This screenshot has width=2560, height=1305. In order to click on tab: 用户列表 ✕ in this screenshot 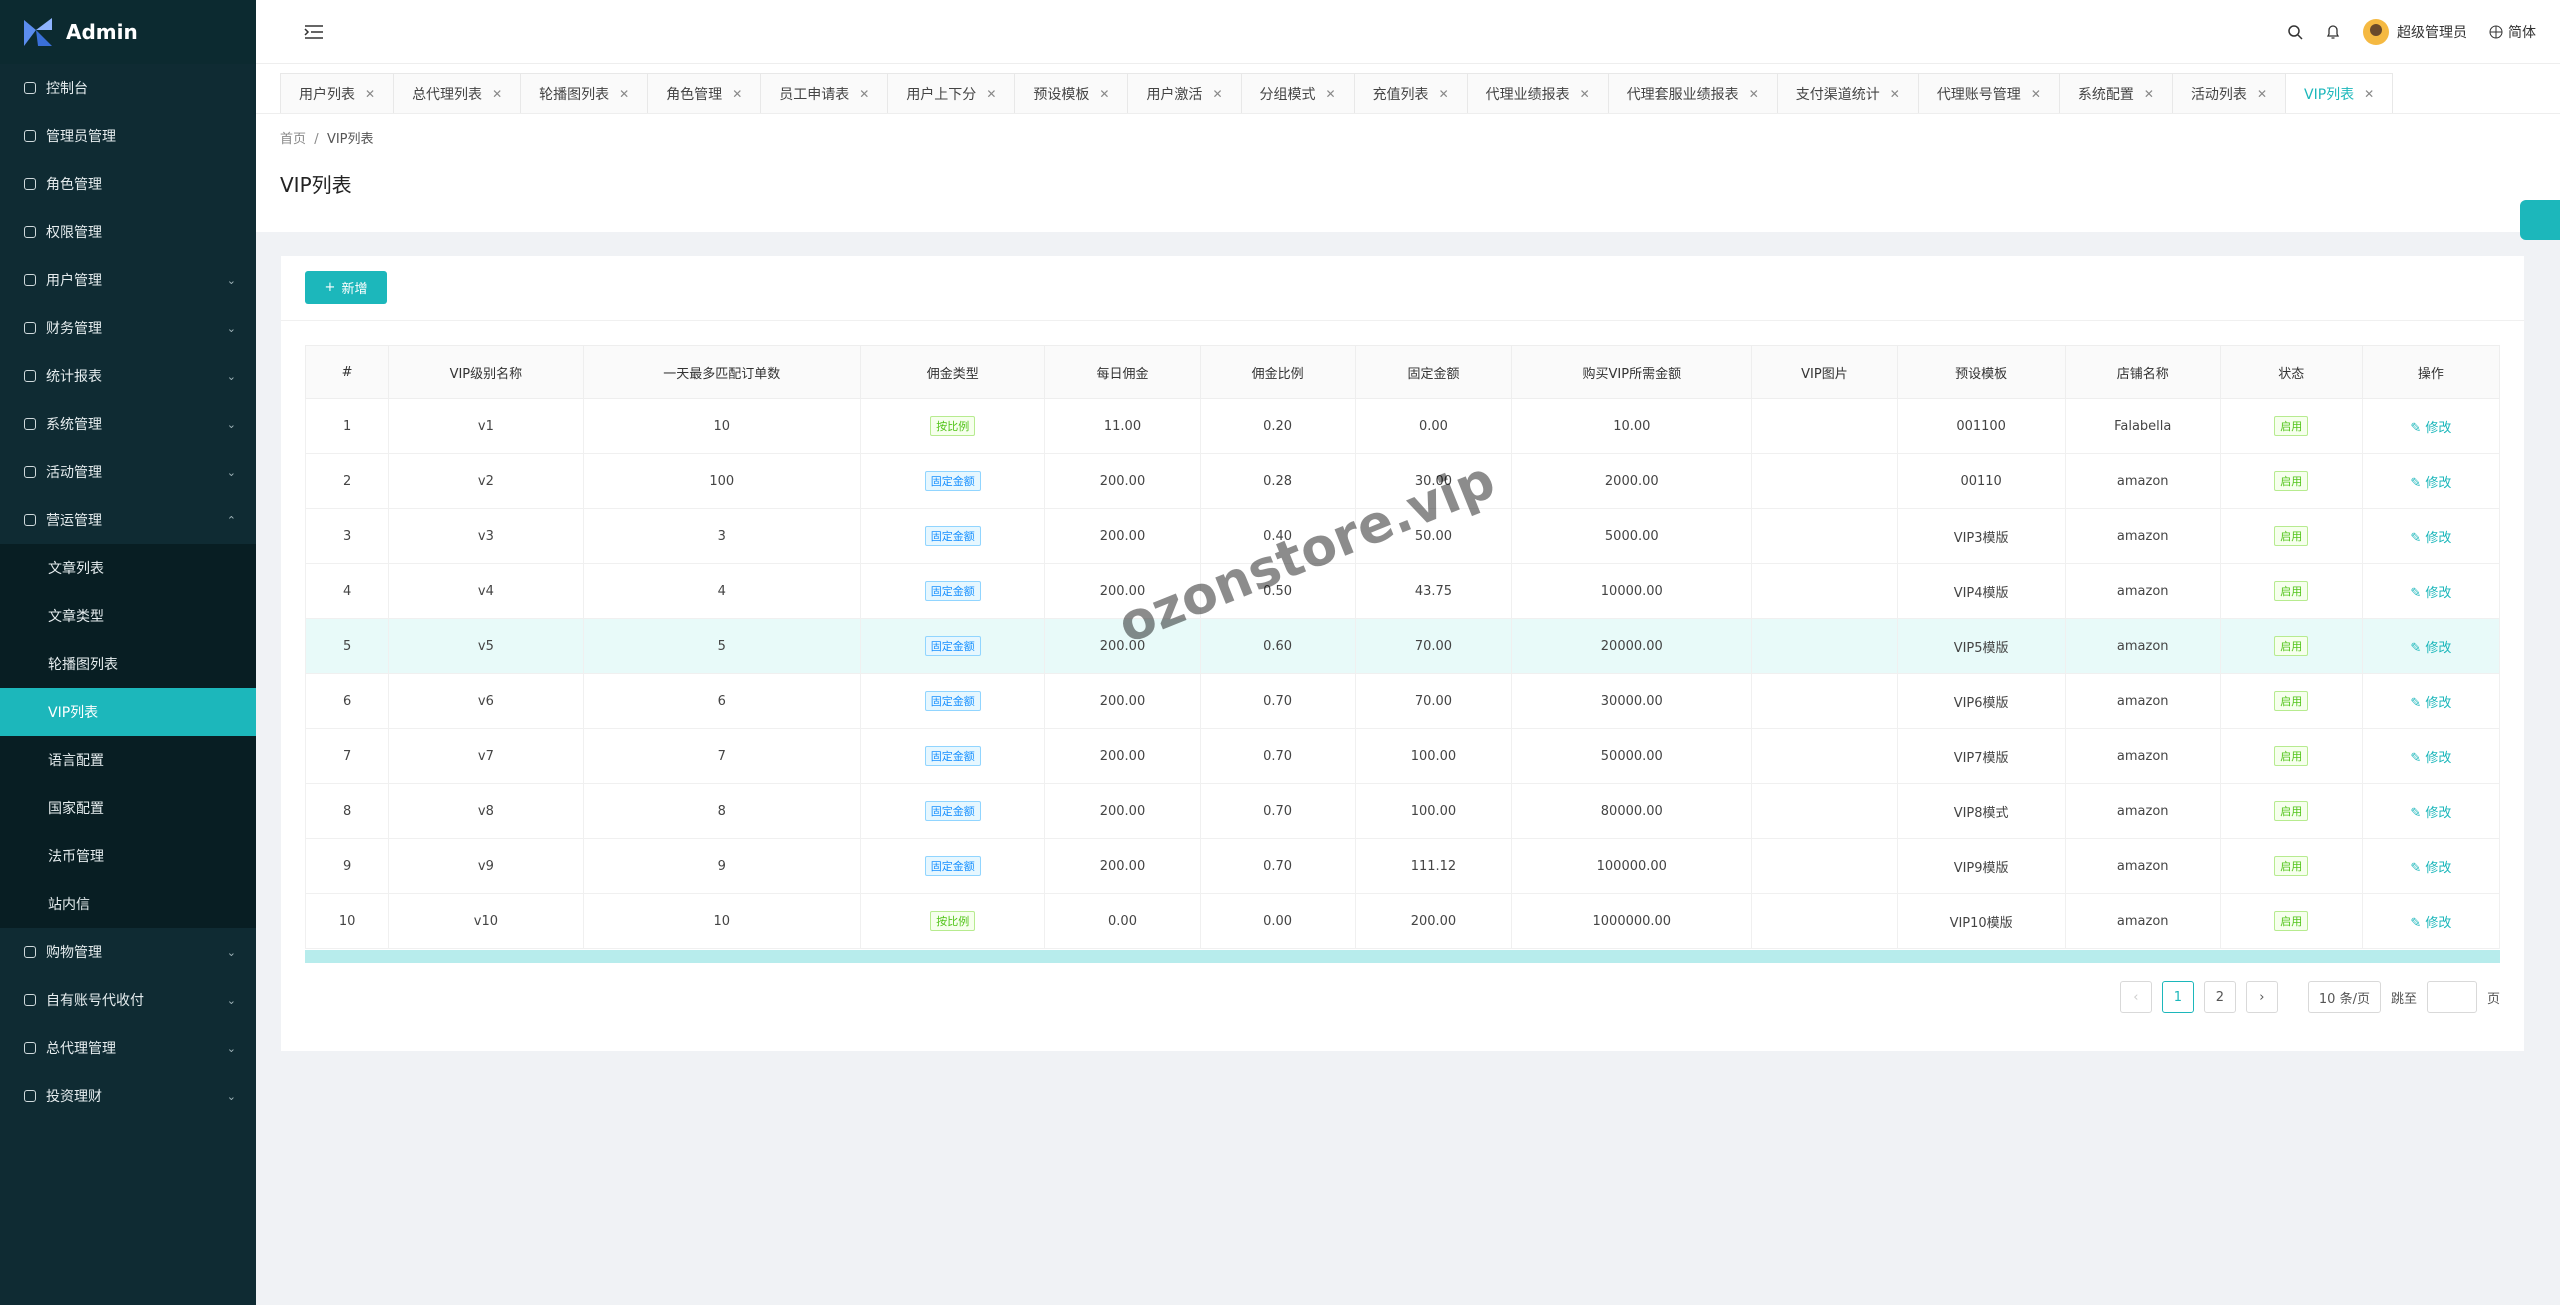, I will do `click(337, 93)`.